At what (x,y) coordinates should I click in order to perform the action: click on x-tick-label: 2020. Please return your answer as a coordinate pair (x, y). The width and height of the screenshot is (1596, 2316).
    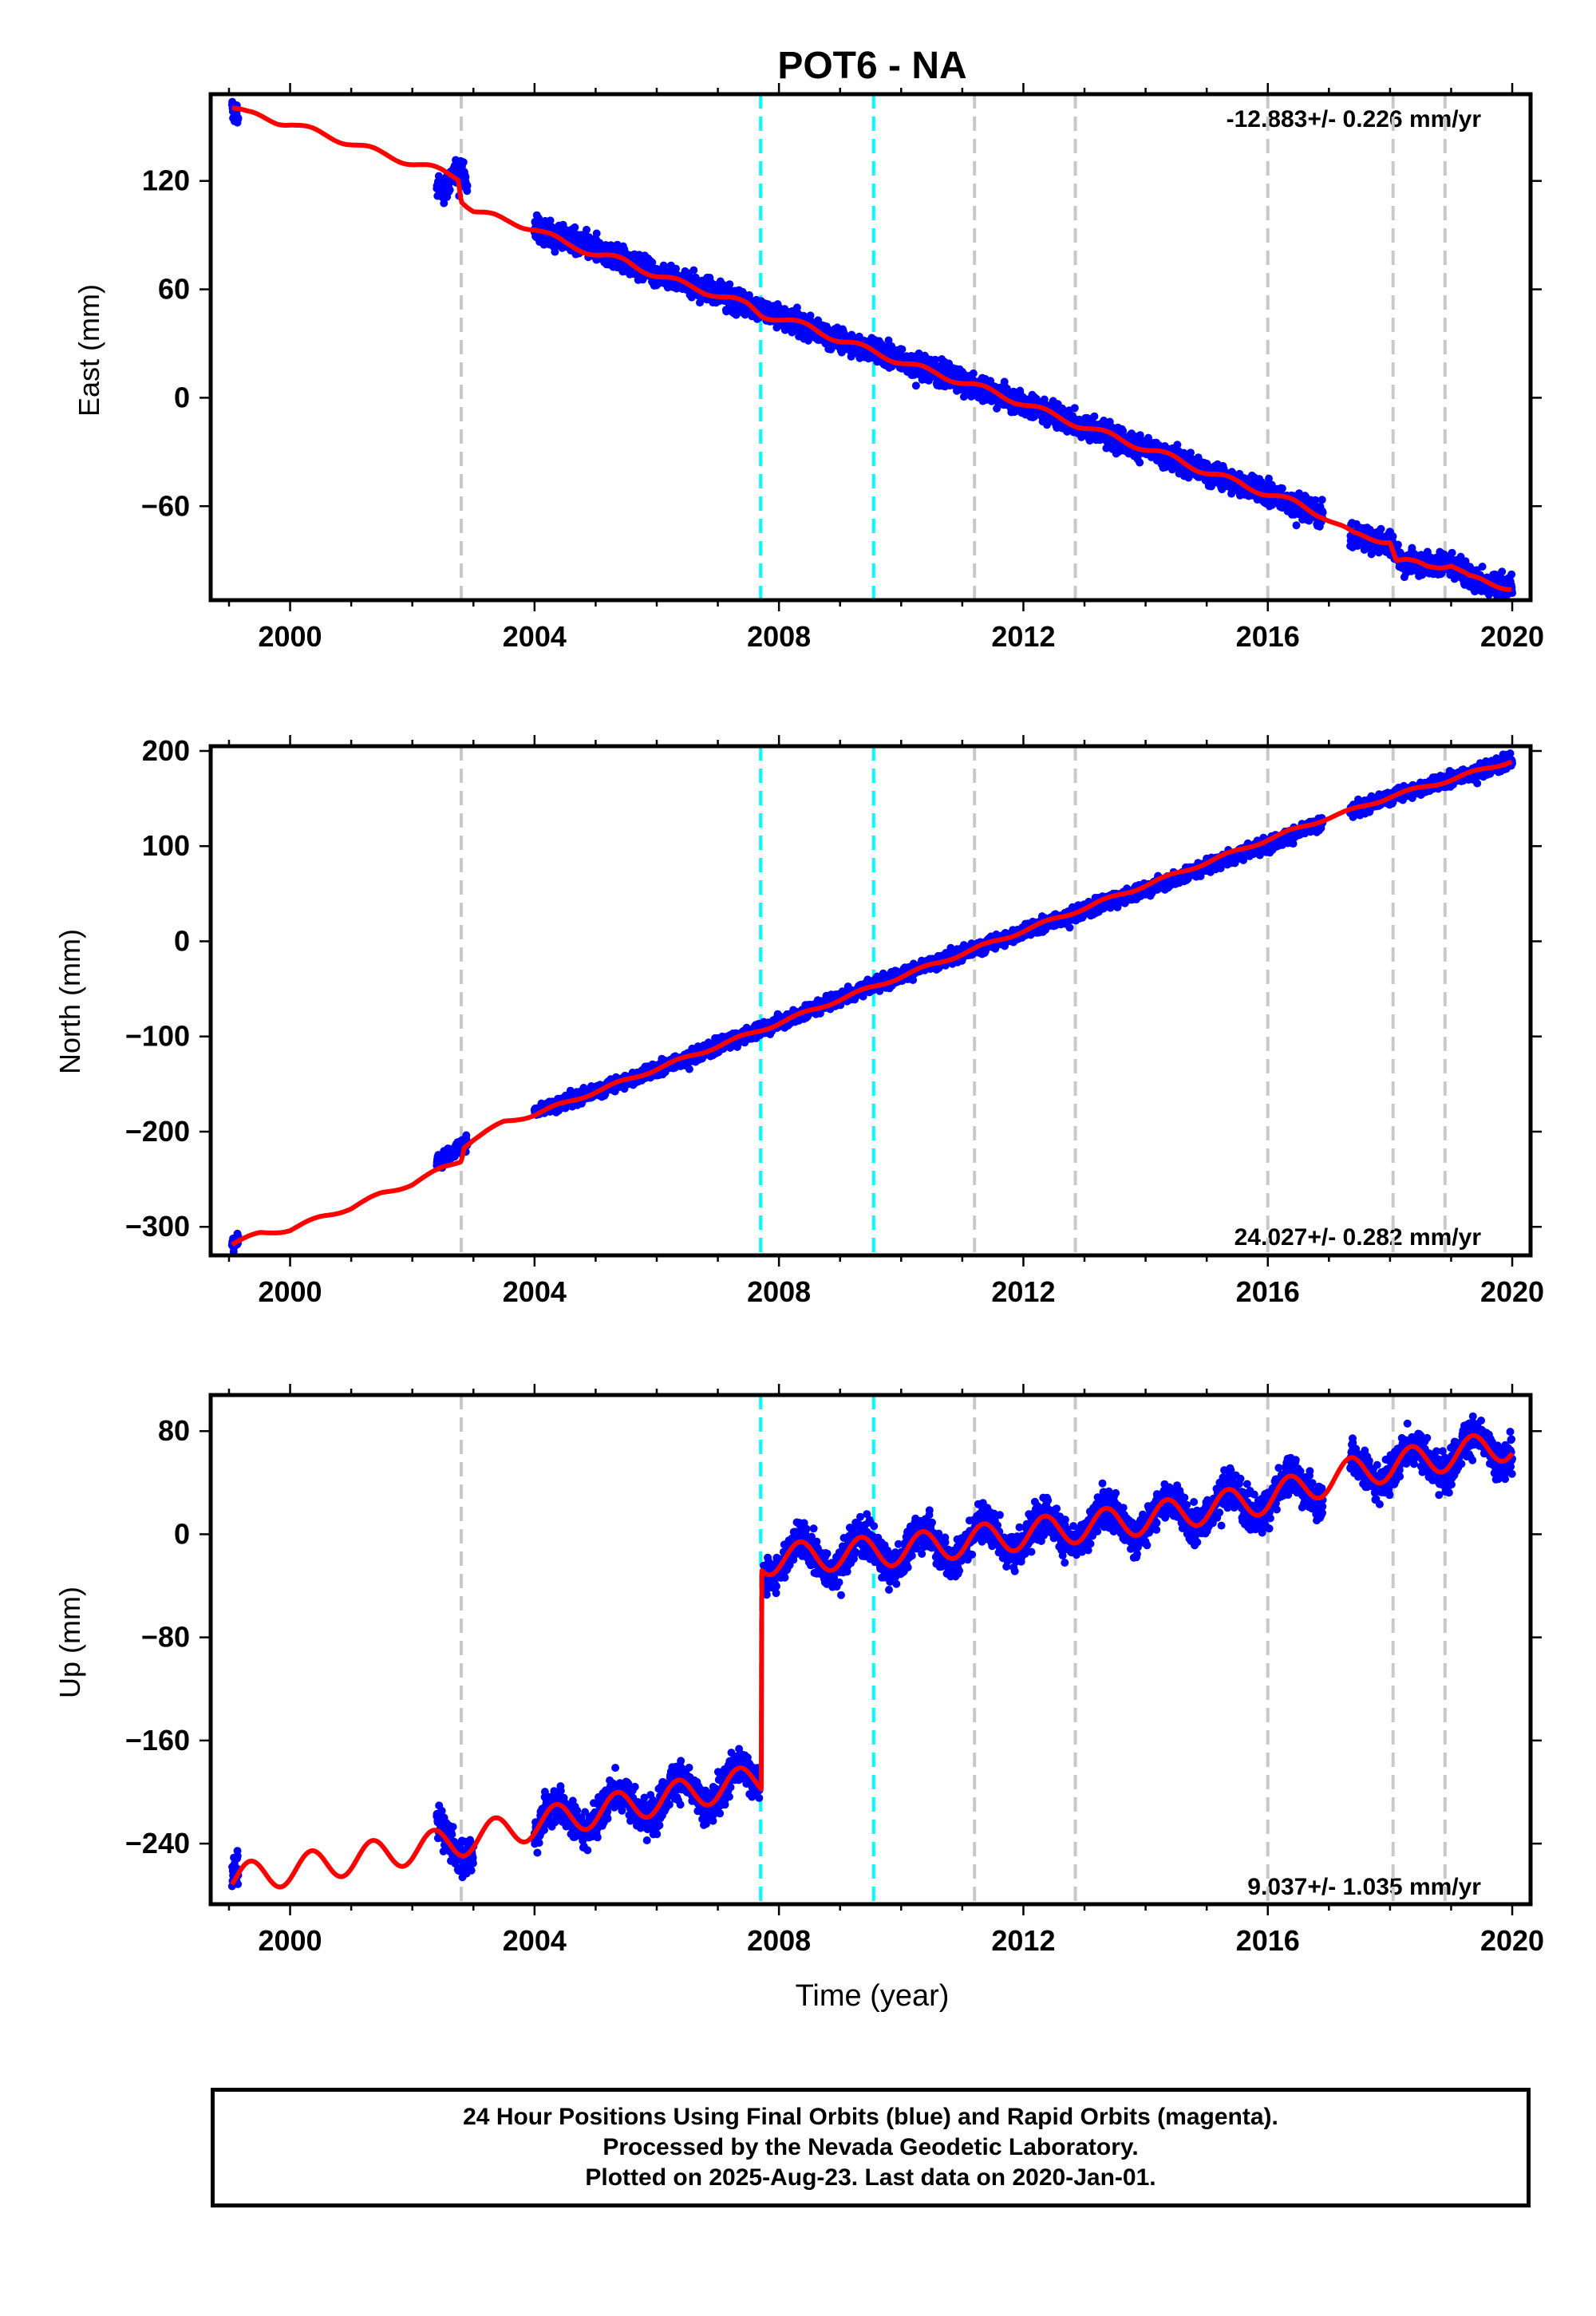
    Looking at the image, I should click on (1512, 636).